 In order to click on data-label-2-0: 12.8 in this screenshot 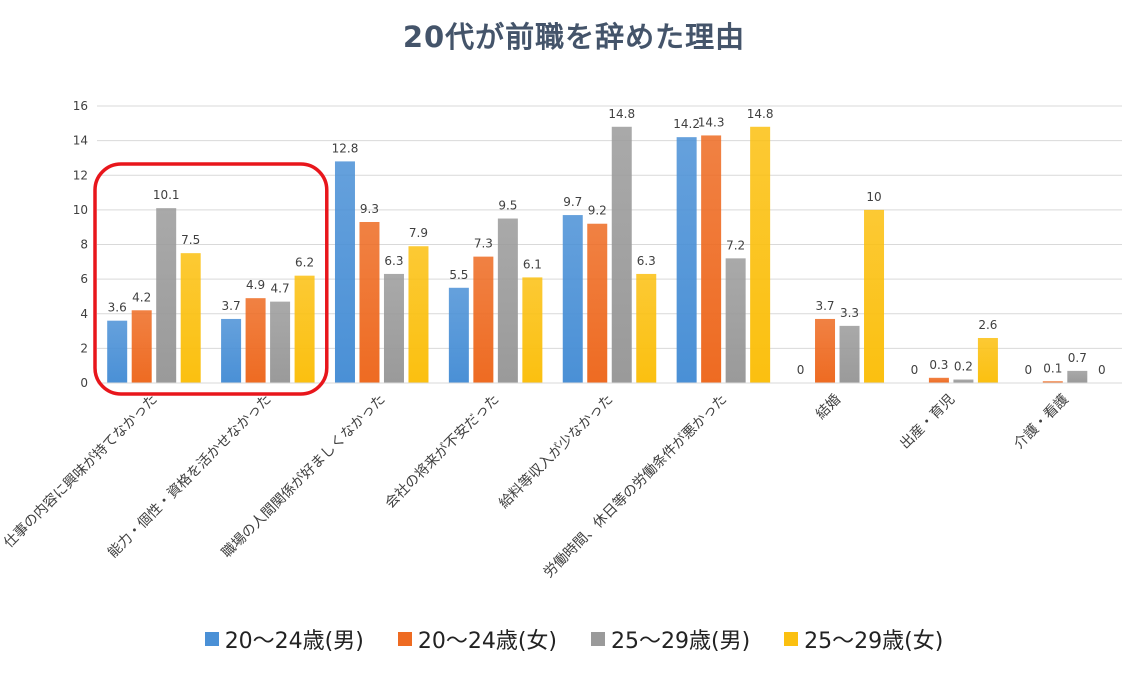, I will do `click(345, 148)`.